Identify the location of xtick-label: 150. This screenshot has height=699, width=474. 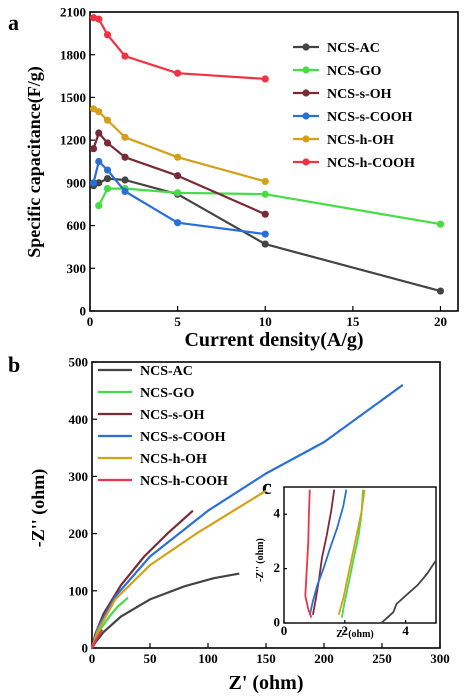
(266, 658).